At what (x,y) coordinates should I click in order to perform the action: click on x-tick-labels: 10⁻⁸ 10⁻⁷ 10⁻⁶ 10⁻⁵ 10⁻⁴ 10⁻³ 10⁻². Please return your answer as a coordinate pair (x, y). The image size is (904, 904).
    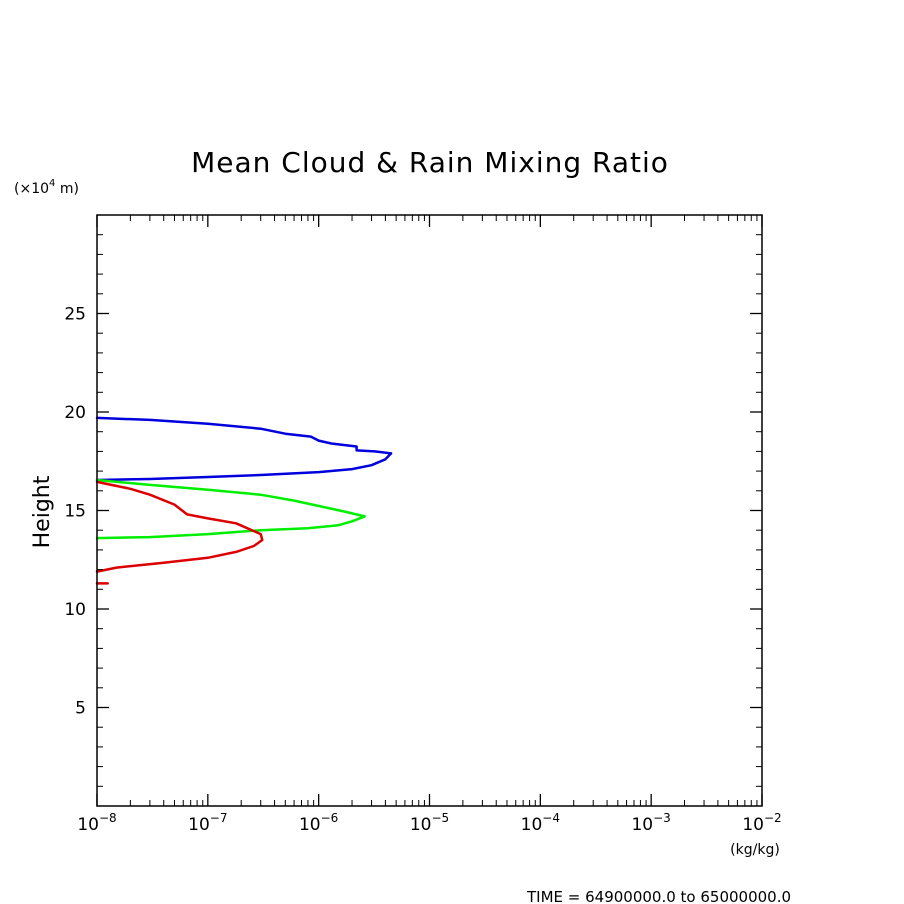
    Looking at the image, I should click on (429, 823).